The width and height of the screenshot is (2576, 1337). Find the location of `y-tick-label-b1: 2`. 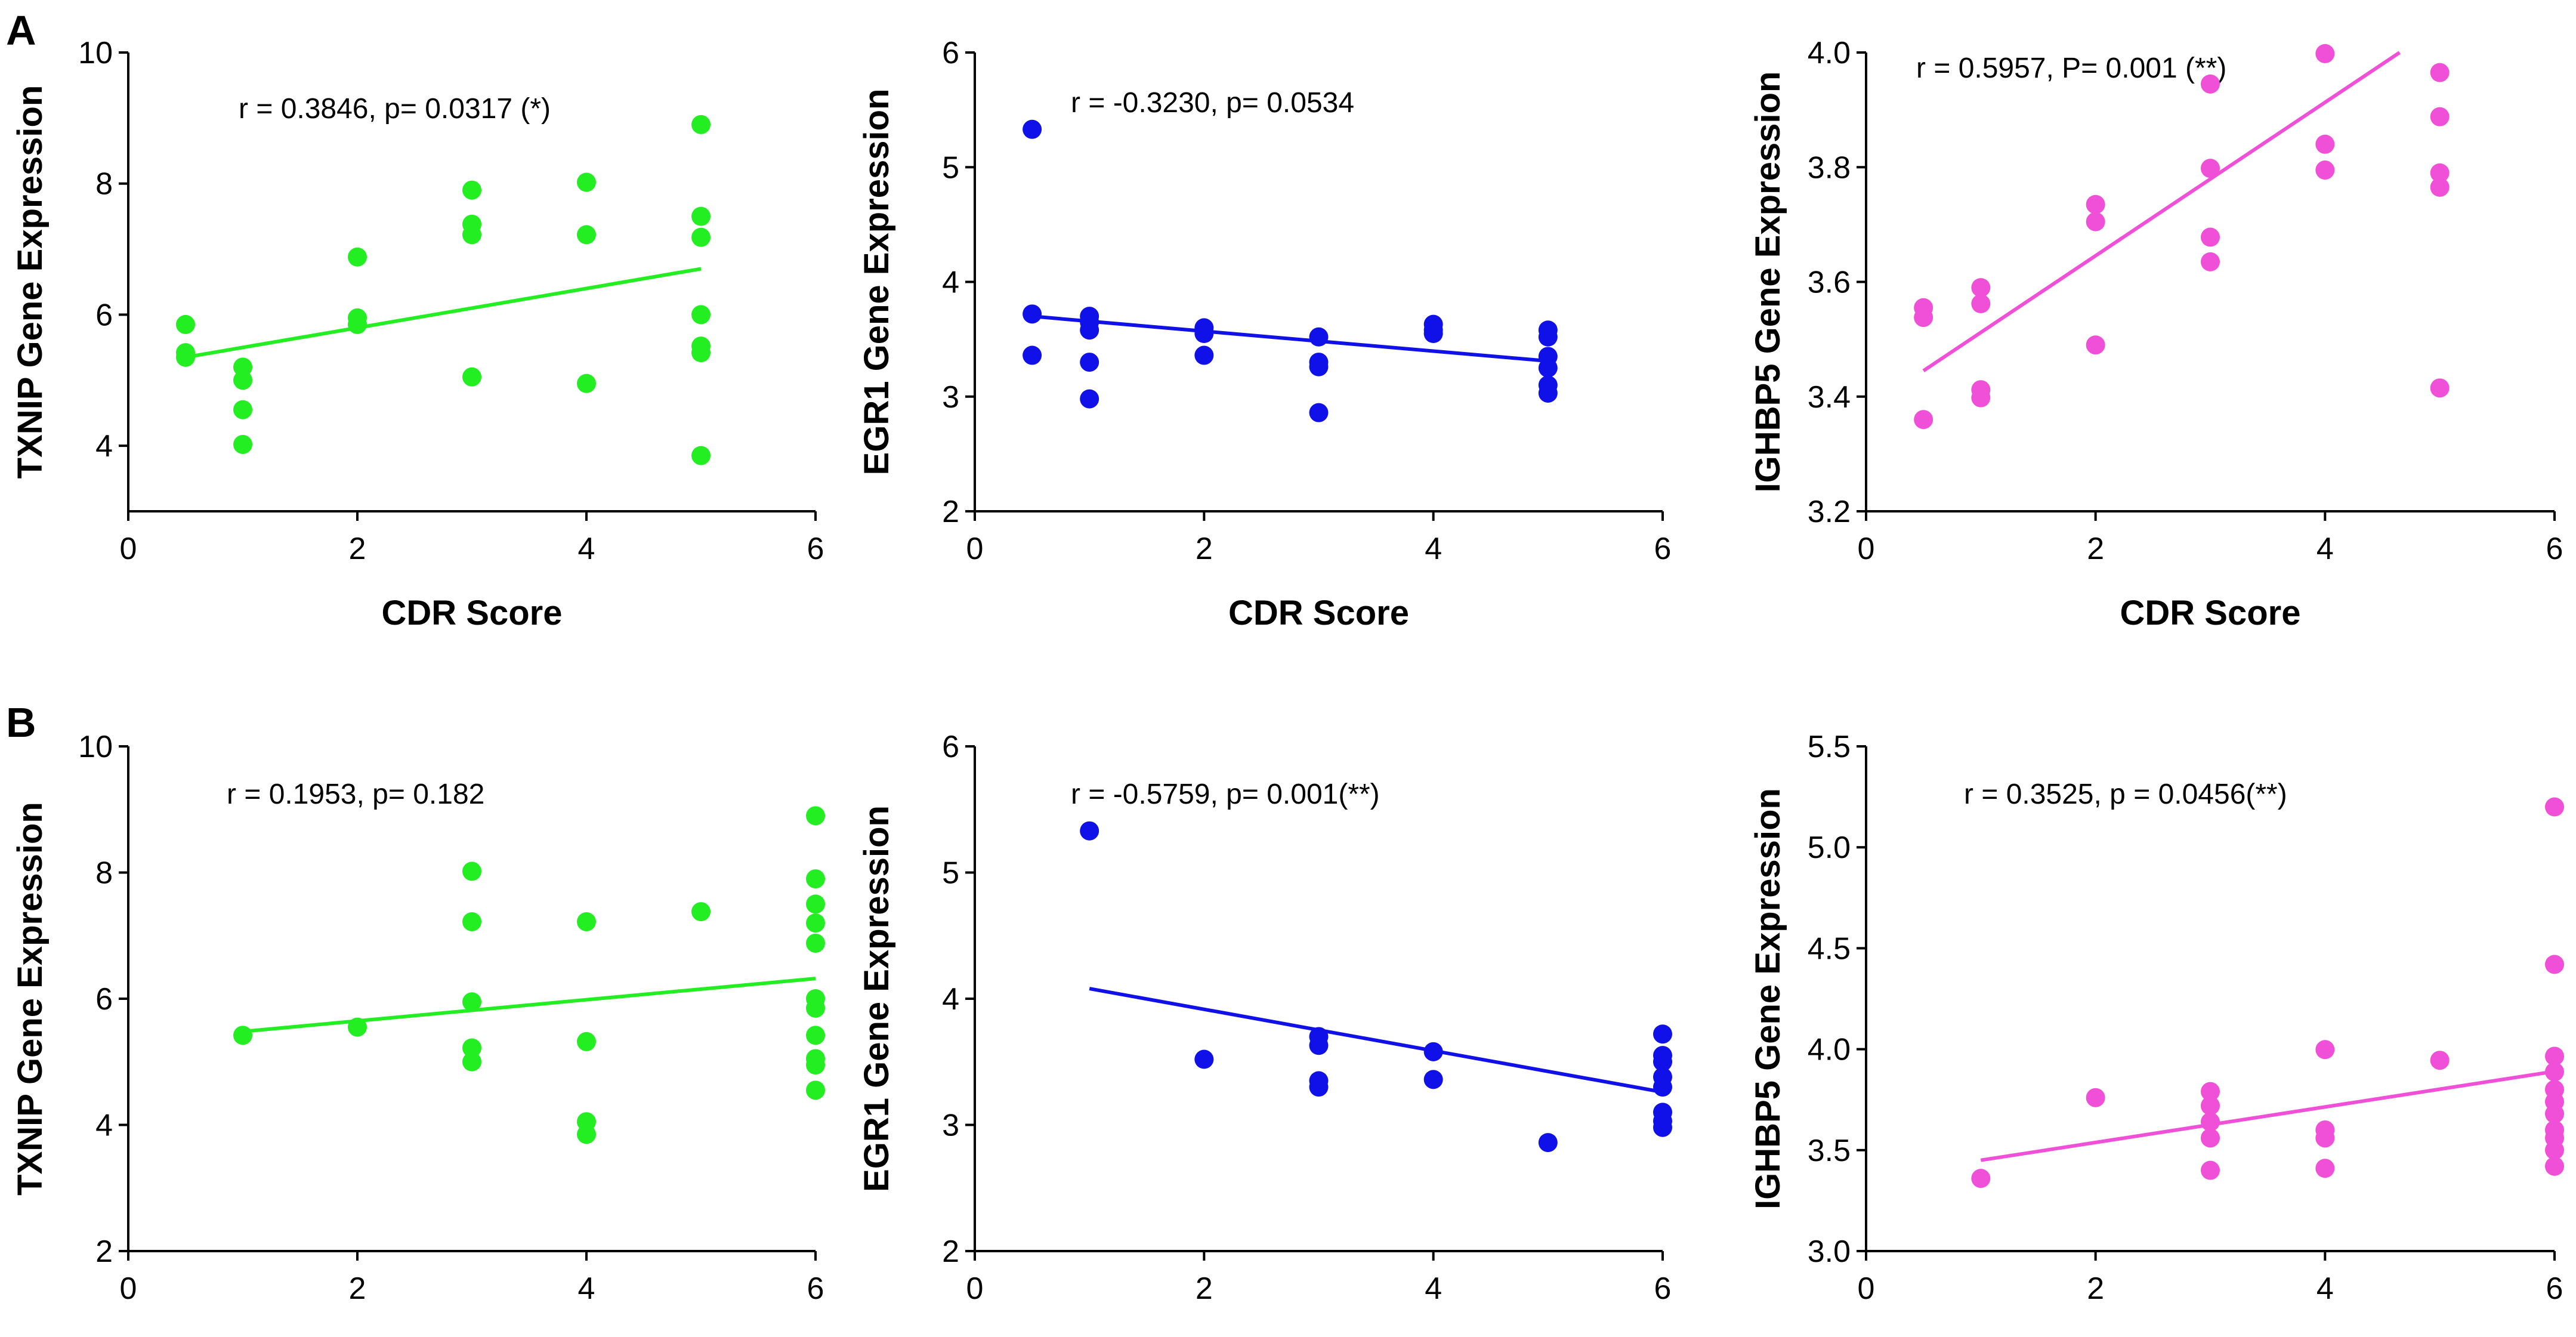

y-tick-label-b1: 2 is located at coordinates (104, 1251).